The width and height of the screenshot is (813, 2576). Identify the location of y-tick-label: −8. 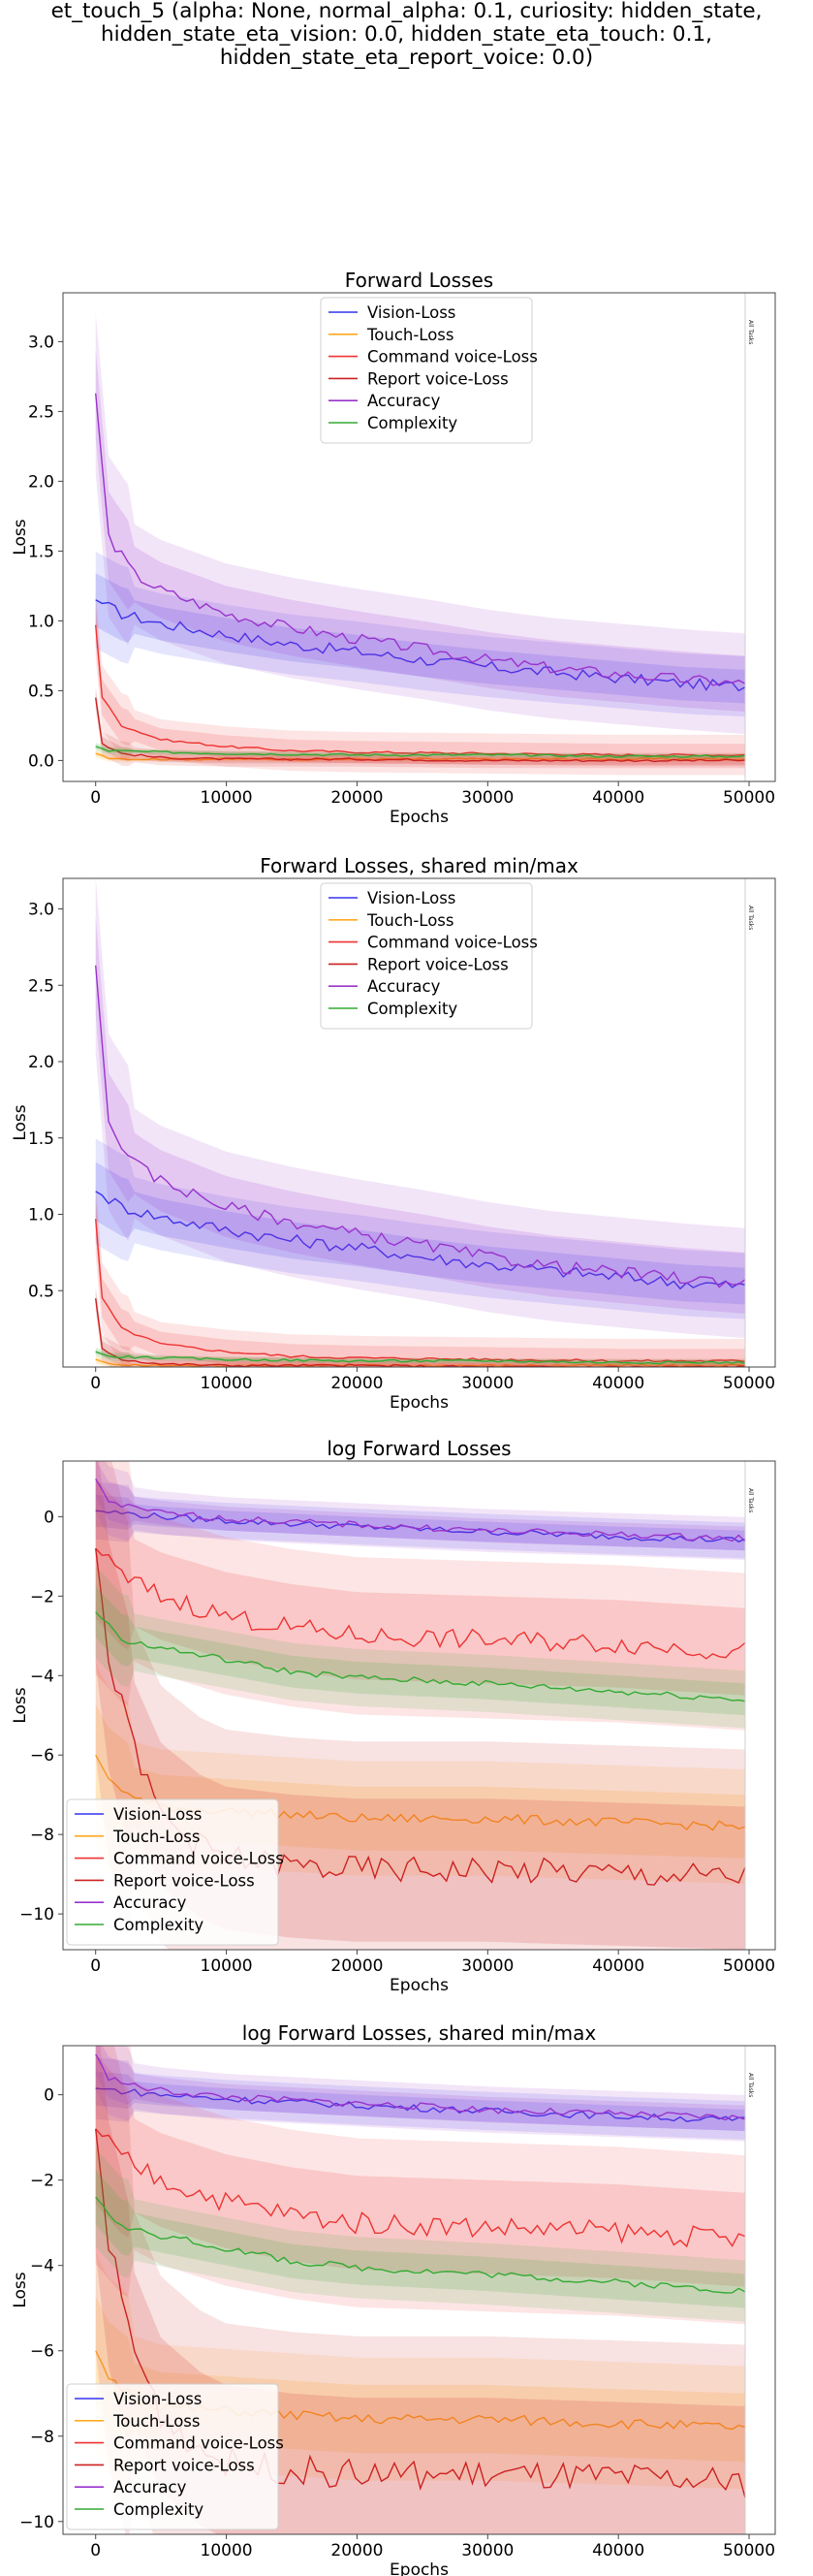
(42, 1835).